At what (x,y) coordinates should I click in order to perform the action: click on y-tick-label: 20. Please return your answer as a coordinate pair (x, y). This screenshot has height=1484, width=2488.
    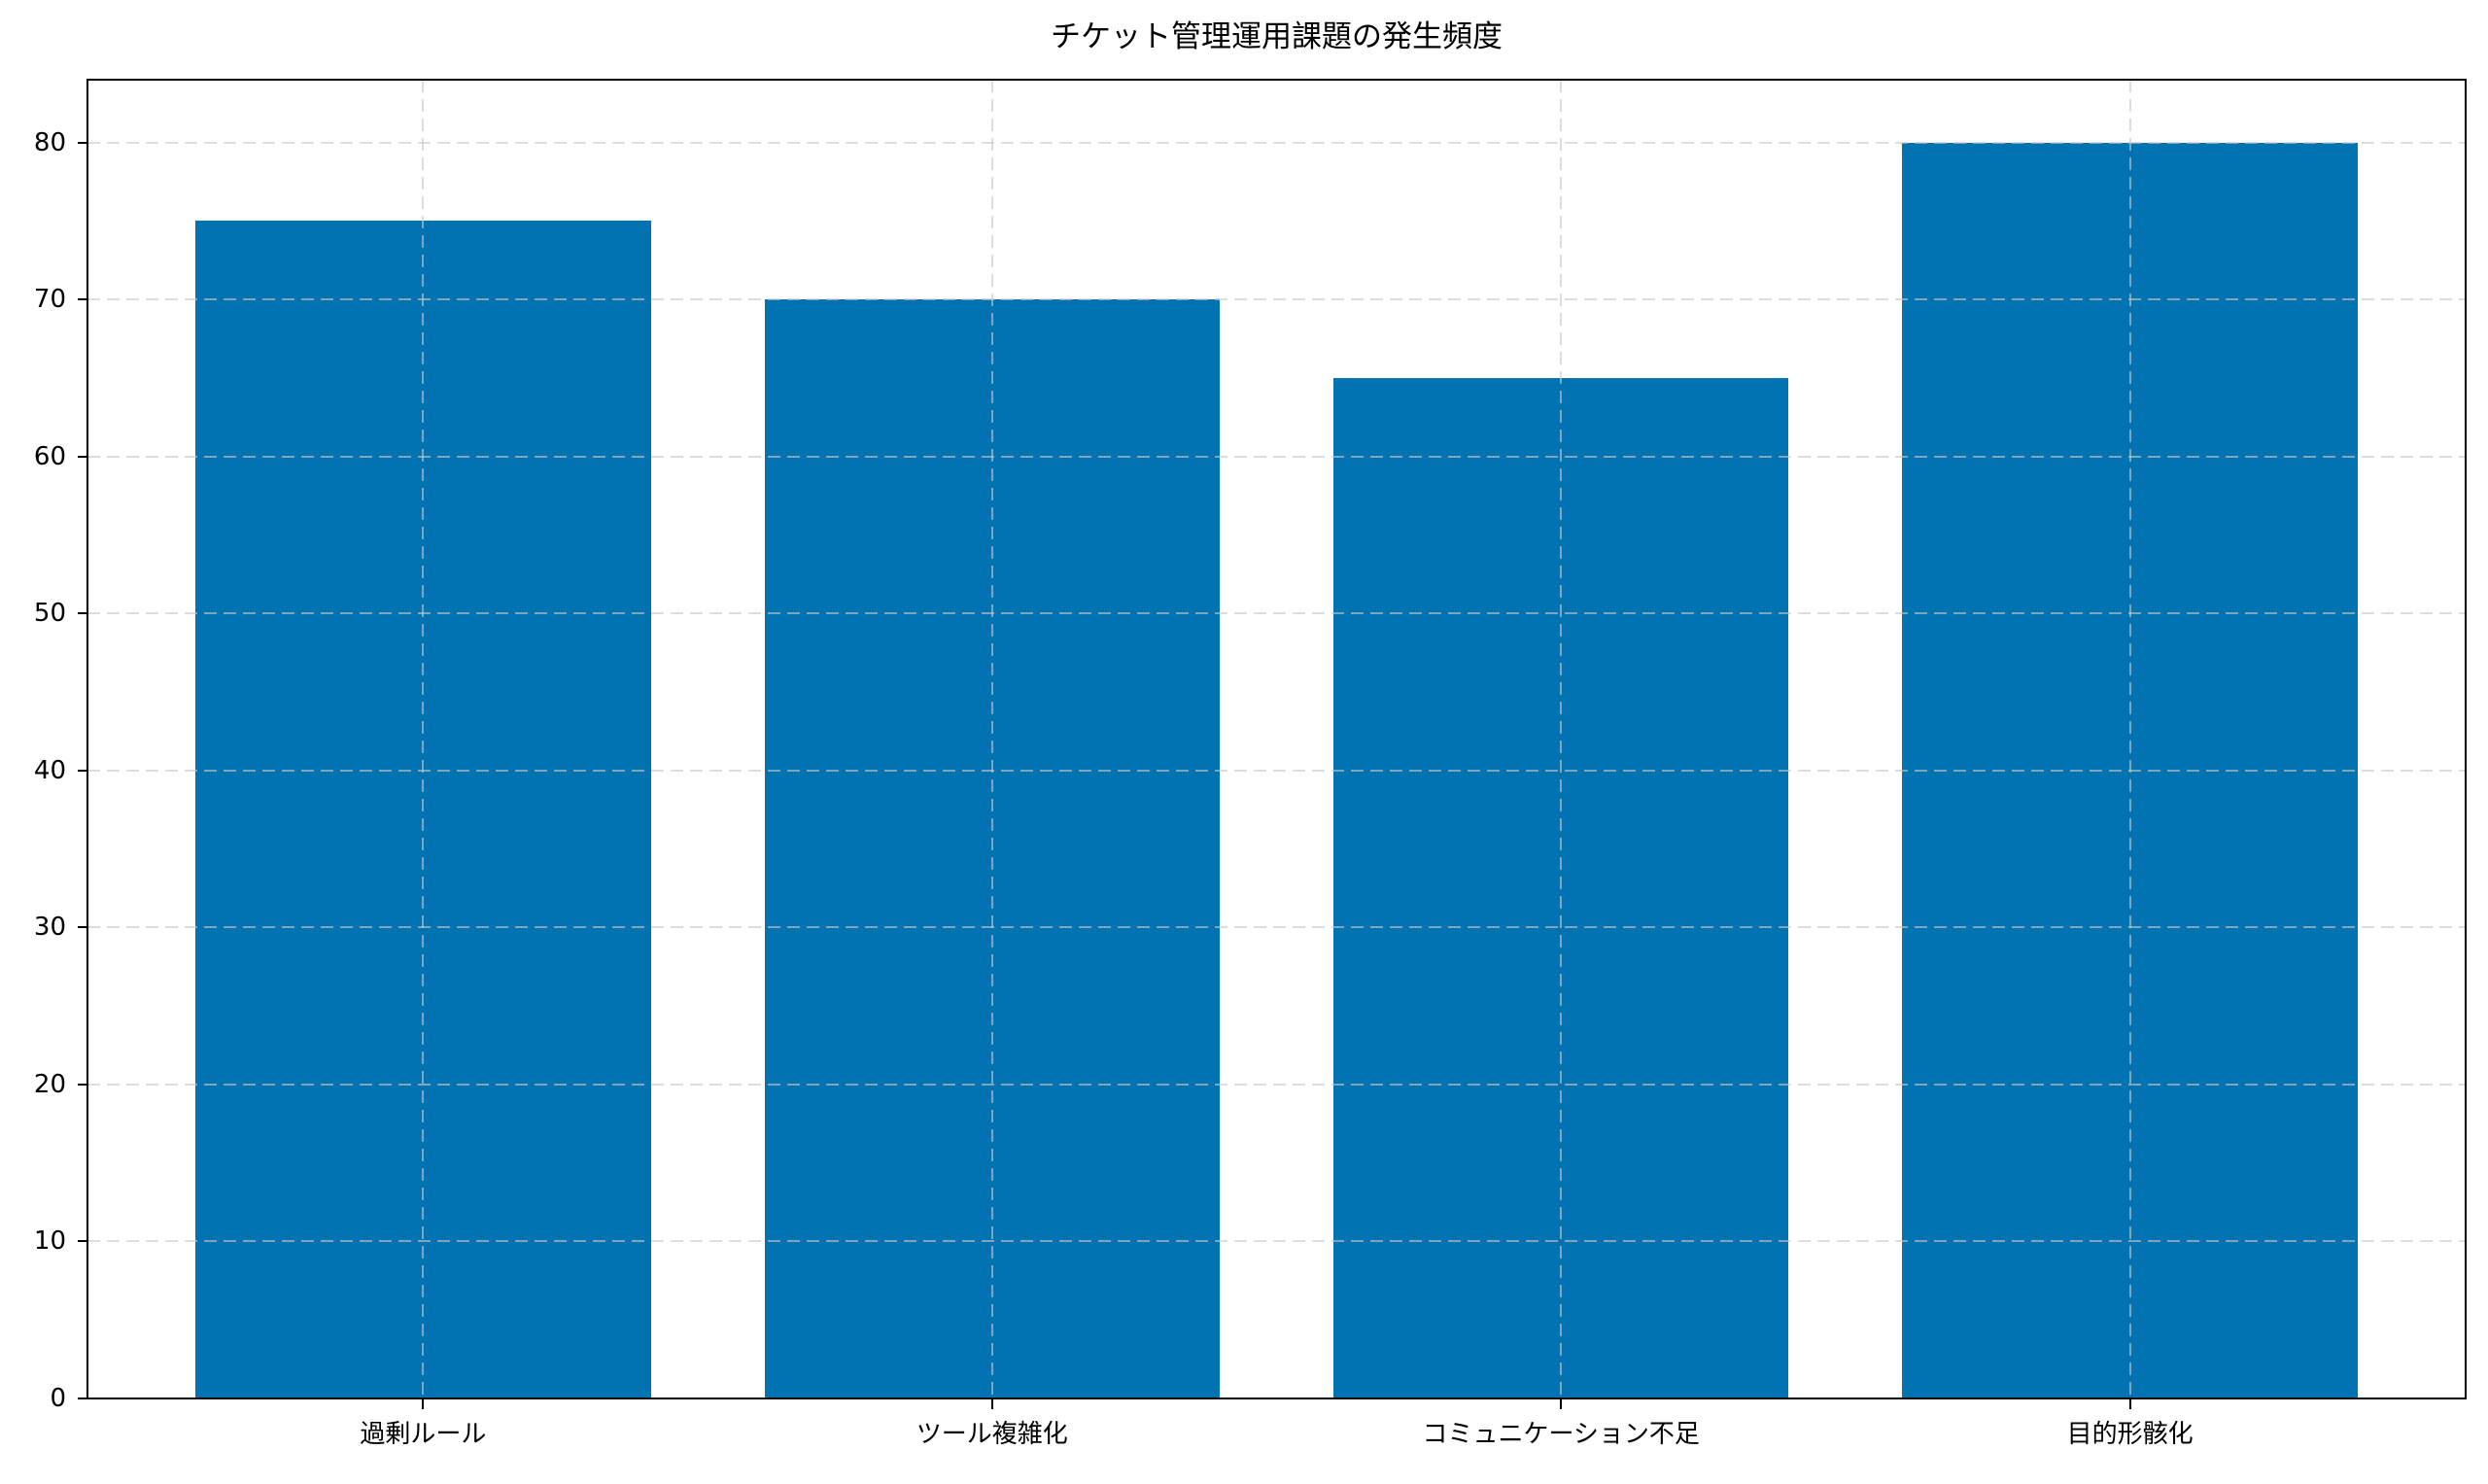
    Looking at the image, I should click on (49, 1084).